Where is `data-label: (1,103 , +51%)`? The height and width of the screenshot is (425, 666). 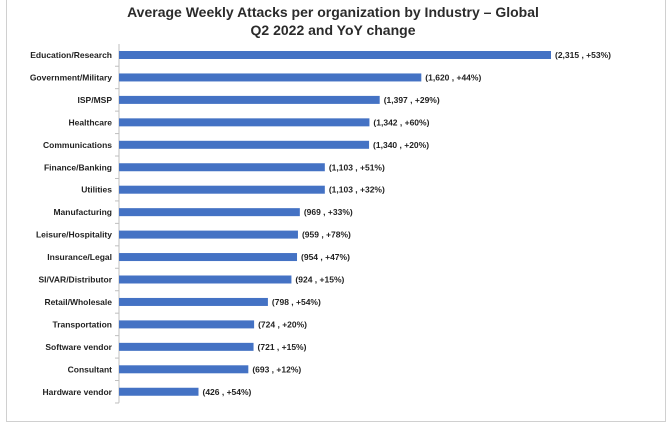
data-label: (1,103 , +51%) is located at coordinates (357, 167).